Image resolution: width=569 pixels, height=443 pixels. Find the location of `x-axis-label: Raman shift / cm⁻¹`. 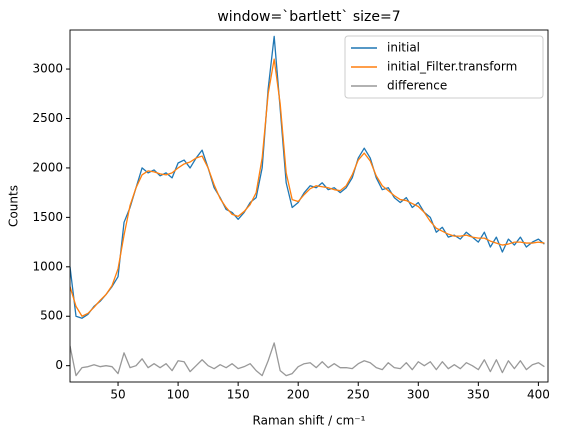

x-axis-label: Raman shift / cm⁻¹ is located at coordinates (309, 421).